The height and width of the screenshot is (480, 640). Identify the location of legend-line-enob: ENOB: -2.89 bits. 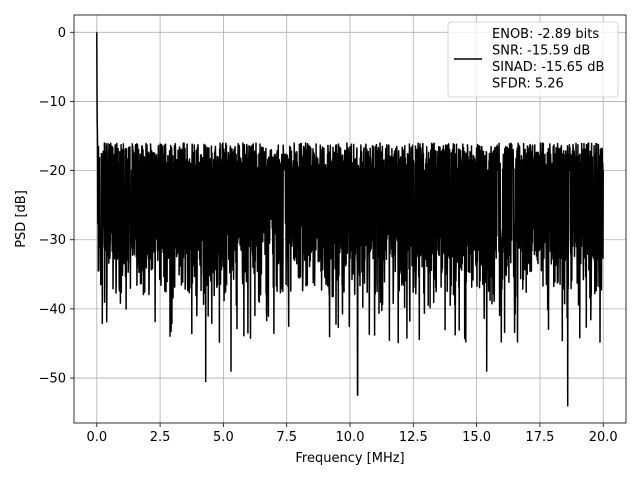
(545, 34).